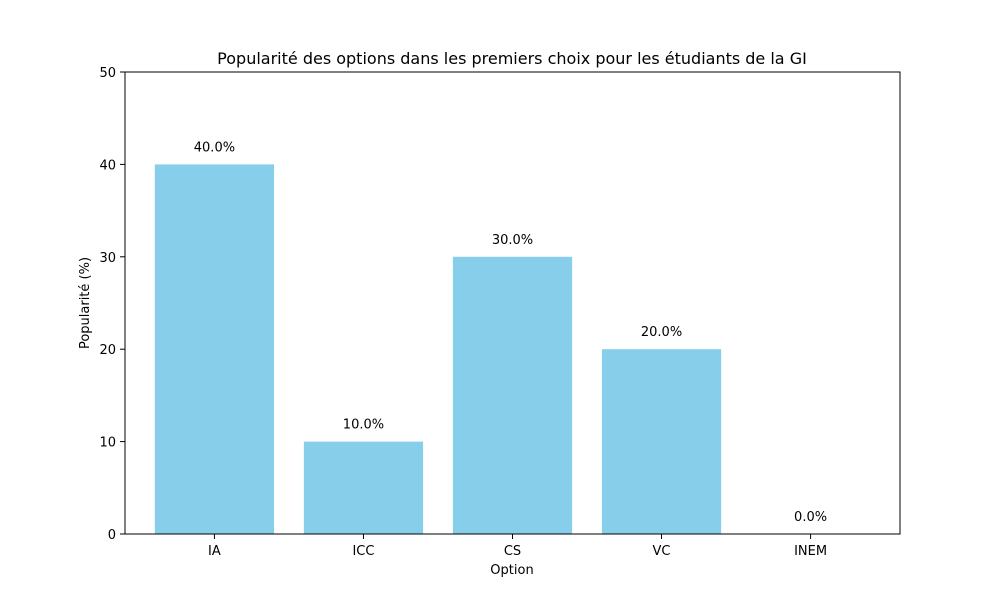 Image resolution: width=1000 pixels, height=600 pixels. Describe the element at coordinates (662, 551) in the screenshot. I see `x-tick-label-vc: VC` at that location.